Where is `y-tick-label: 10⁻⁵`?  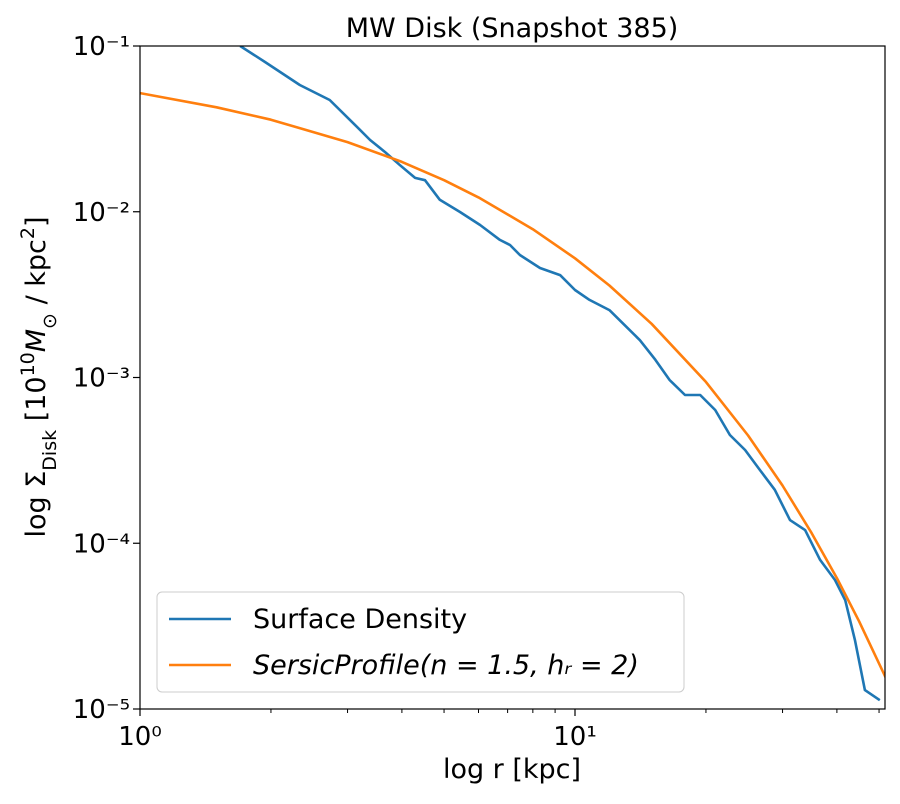 y-tick-label: 10⁻⁵ is located at coordinates (101, 710).